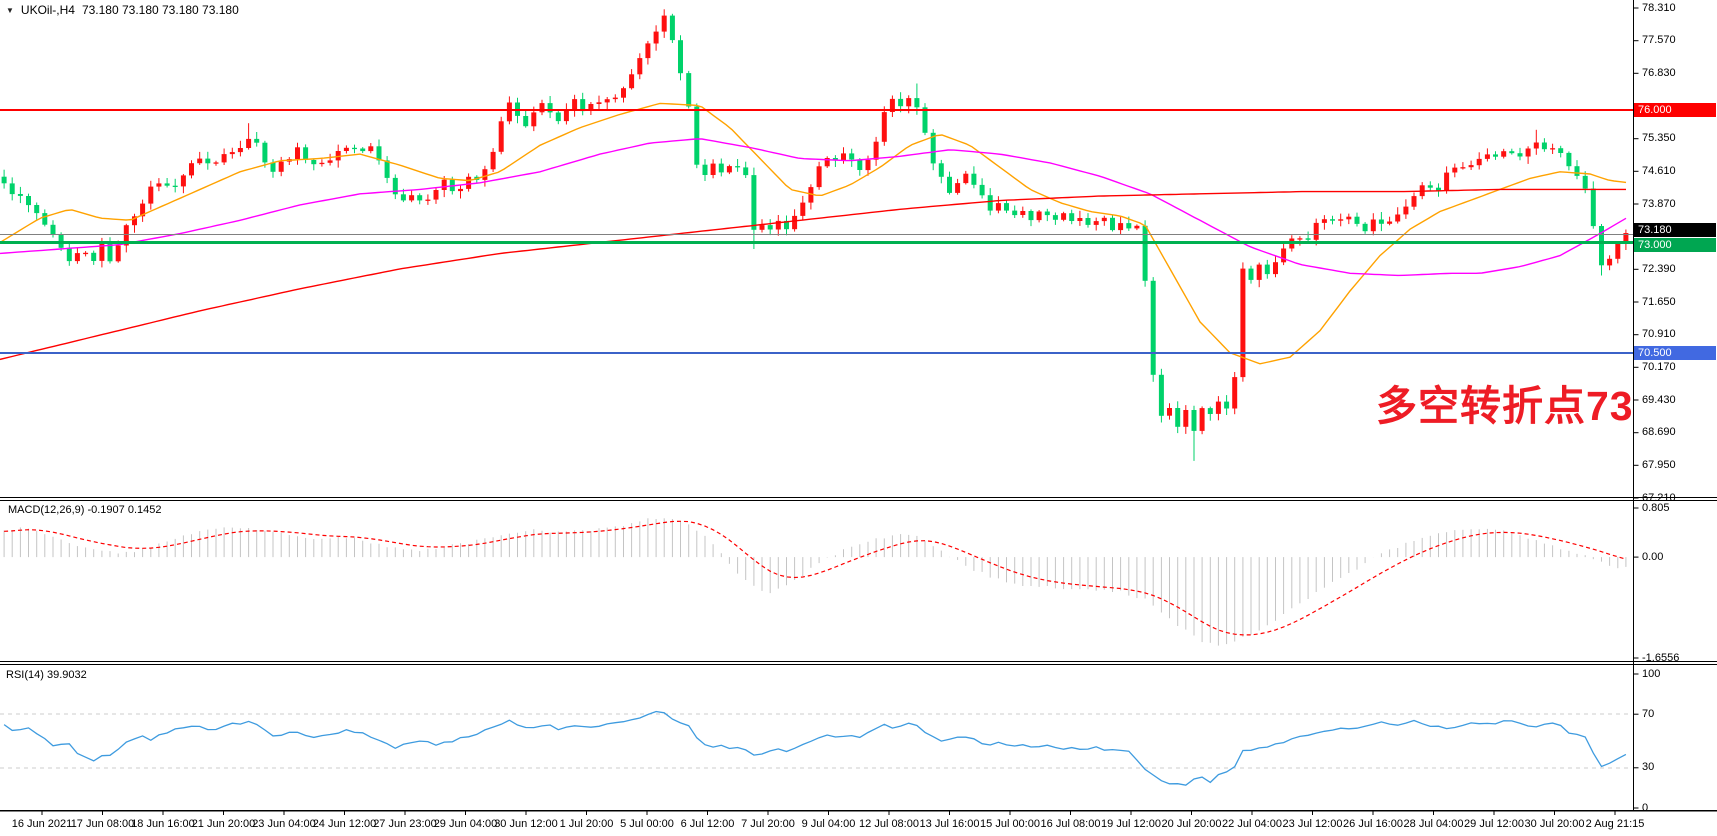  Describe the element at coordinates (1645, 807) in the screenshot. I see `rsi-tick-label: 0` at that location.